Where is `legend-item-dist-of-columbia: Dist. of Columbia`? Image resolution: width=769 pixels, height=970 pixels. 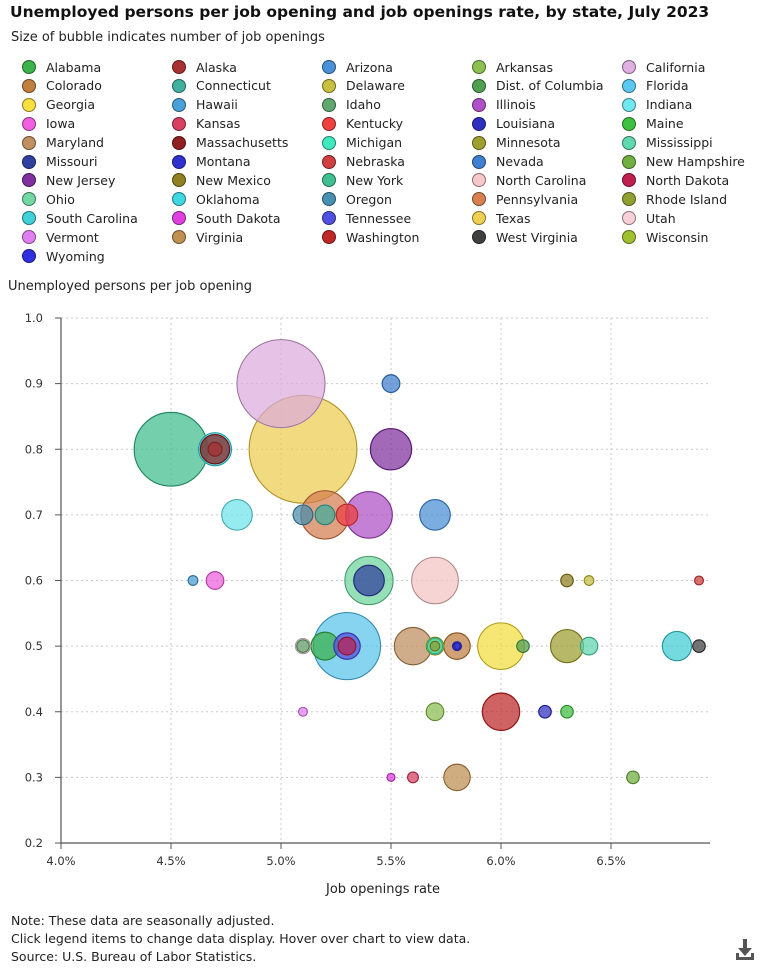 legend-item-dist-of-columbia: Dist. of Columbia is located at coordinates (538, 86).